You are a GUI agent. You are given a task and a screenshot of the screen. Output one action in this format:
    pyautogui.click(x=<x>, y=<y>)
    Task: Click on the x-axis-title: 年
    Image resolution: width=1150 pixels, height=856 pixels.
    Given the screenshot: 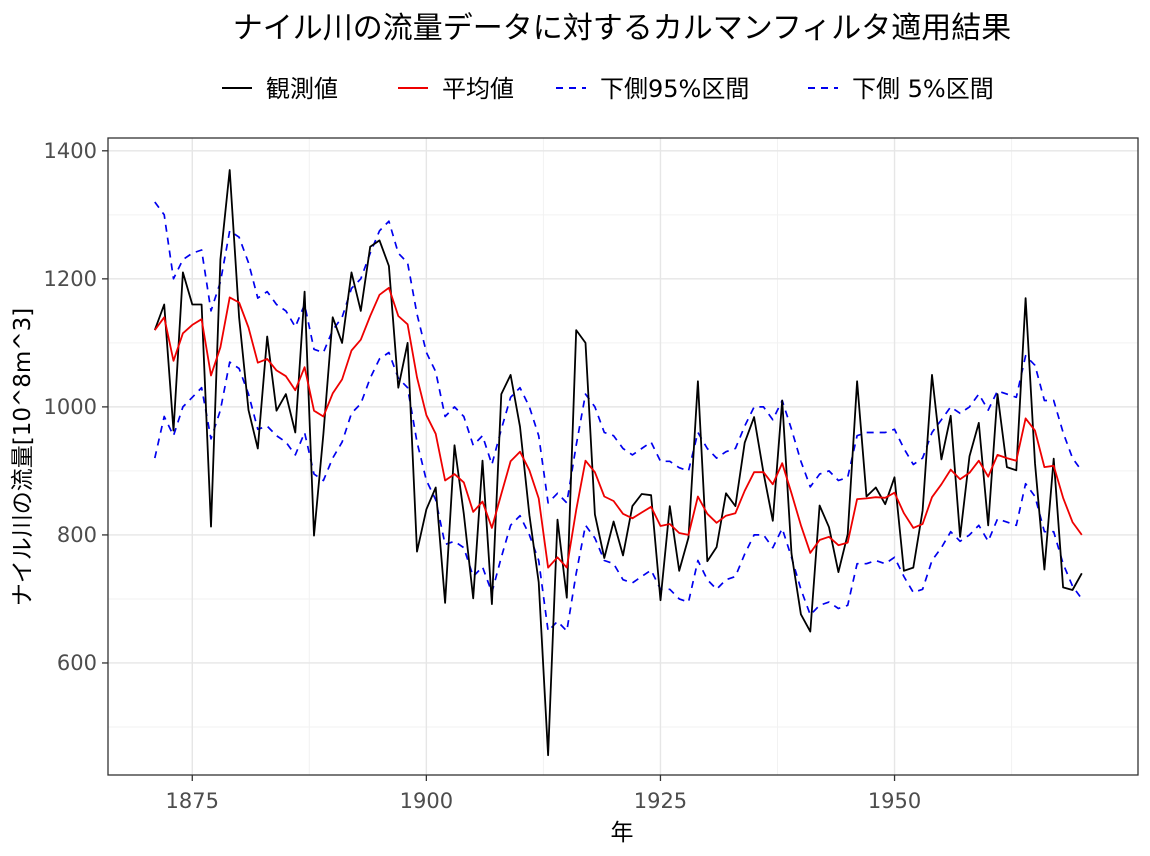 What is the action you would take?
    pyautogui.click(x=622, y=833)
    